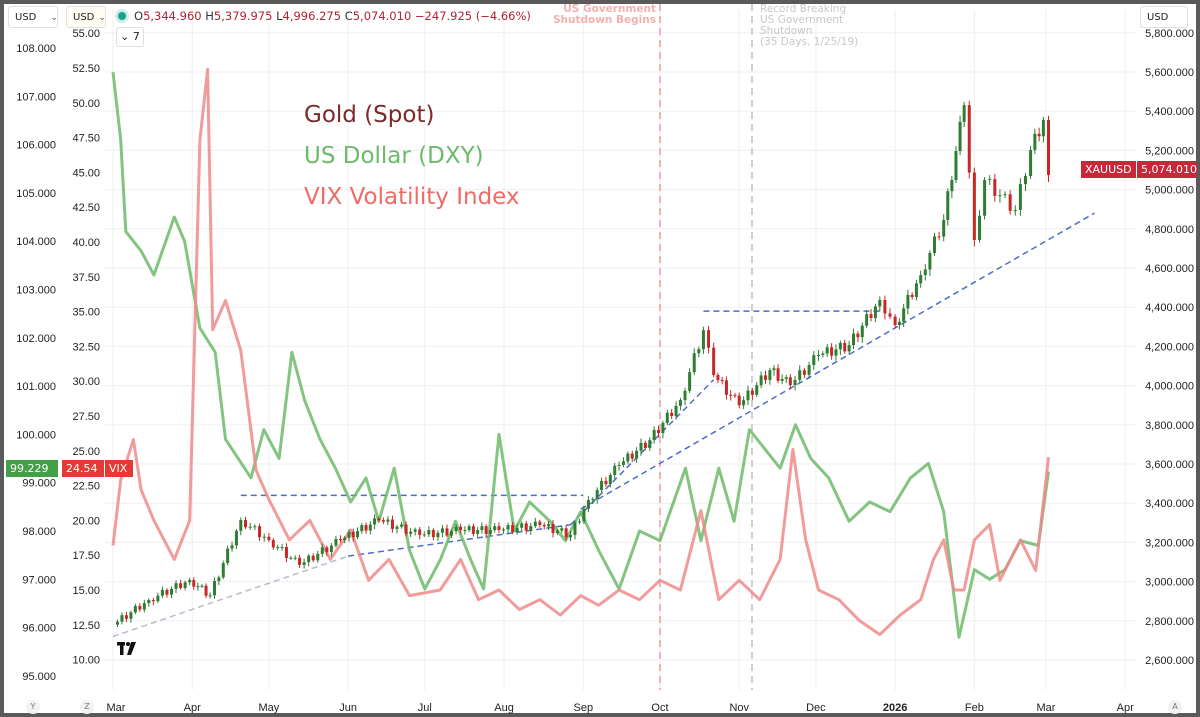 The image size is (1200, 717). What do you see at coordinates (33, 707) in the screenshot?
I see `y-axis-button: Y` at bounding box center [33, 707].